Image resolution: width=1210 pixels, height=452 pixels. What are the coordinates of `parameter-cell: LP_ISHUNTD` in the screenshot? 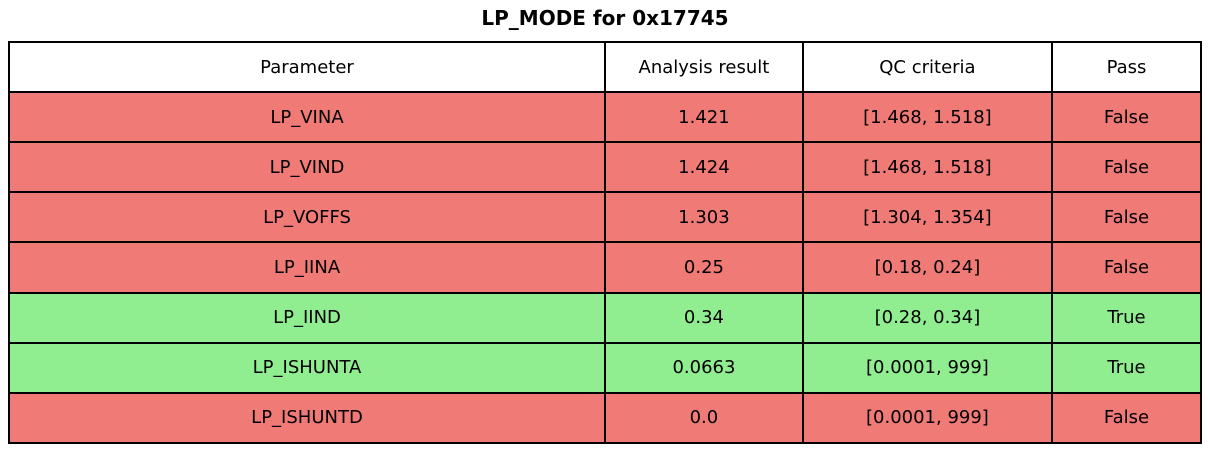 It's located at (307, 418).